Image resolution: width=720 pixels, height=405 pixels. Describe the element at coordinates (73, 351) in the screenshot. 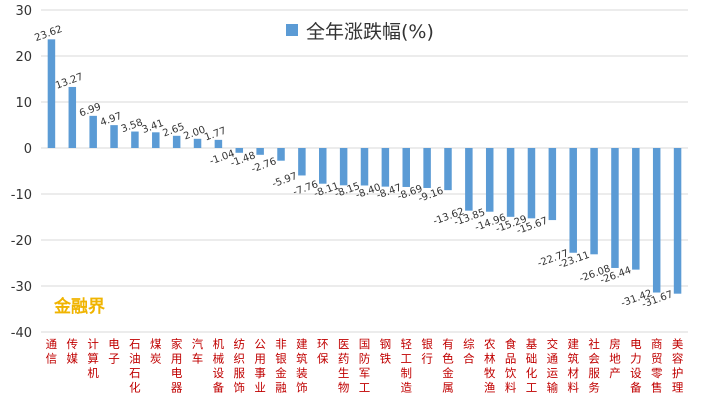

I see `category-label: 传媒` at that location.